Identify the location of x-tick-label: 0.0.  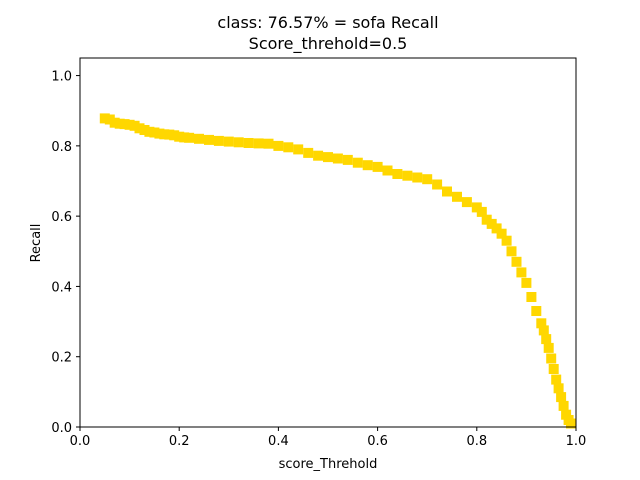
(80, 441).